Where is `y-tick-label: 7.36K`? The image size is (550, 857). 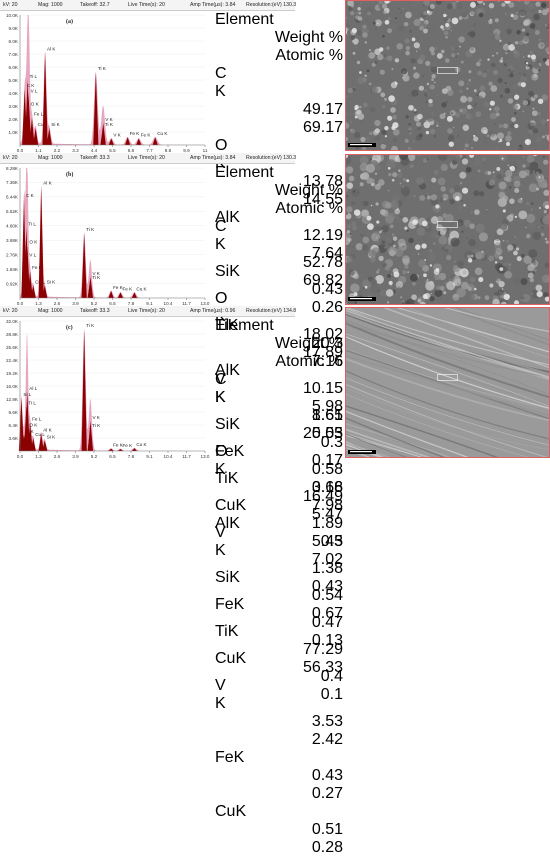
y-tick-label: 7.36K is located at coordinates (12, 182).